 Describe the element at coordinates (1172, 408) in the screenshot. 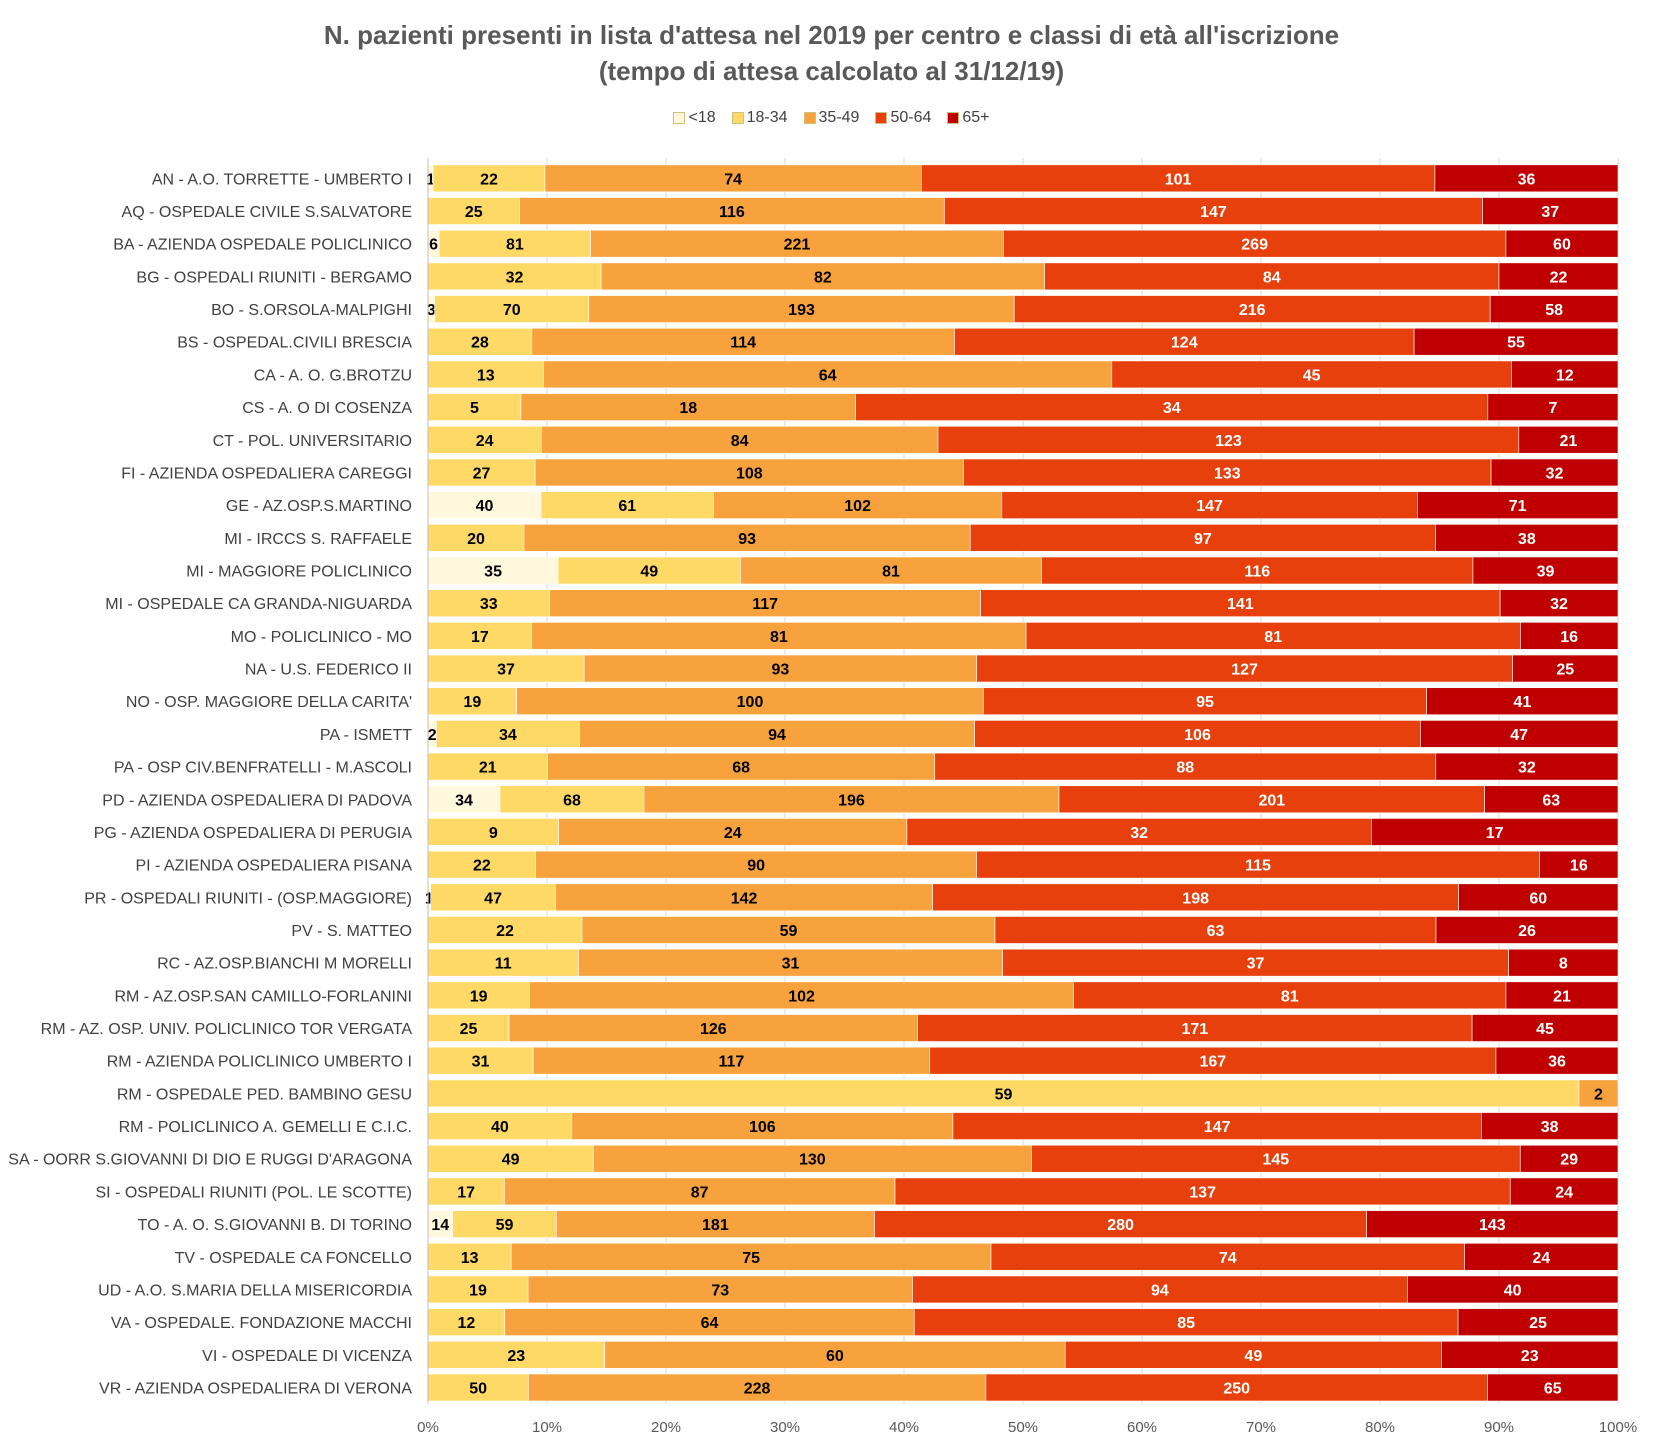

I see `data-label: 34` at that location.